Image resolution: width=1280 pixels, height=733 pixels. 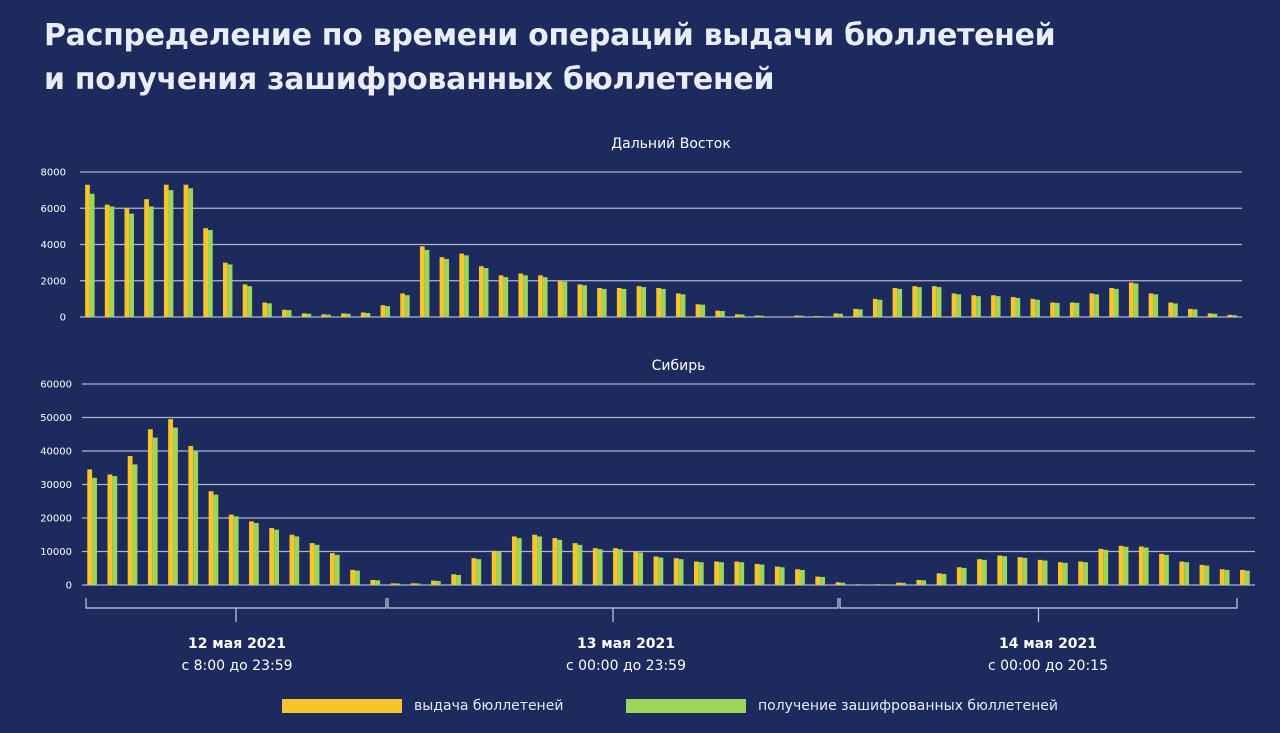 I want to click on chart-title: Сибирь, so click(x=679, y=366).